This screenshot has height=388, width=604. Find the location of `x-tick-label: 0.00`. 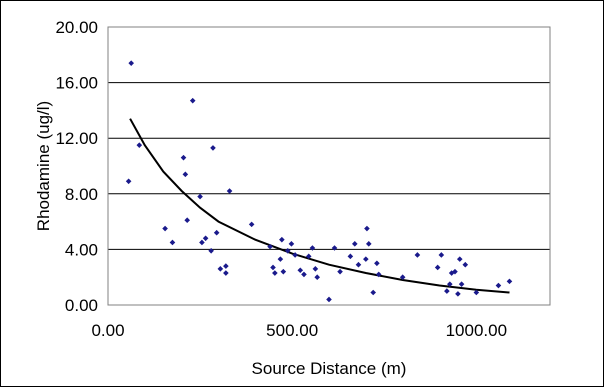

x-tick-label: 0.00 is located at coordinates (107, 330).